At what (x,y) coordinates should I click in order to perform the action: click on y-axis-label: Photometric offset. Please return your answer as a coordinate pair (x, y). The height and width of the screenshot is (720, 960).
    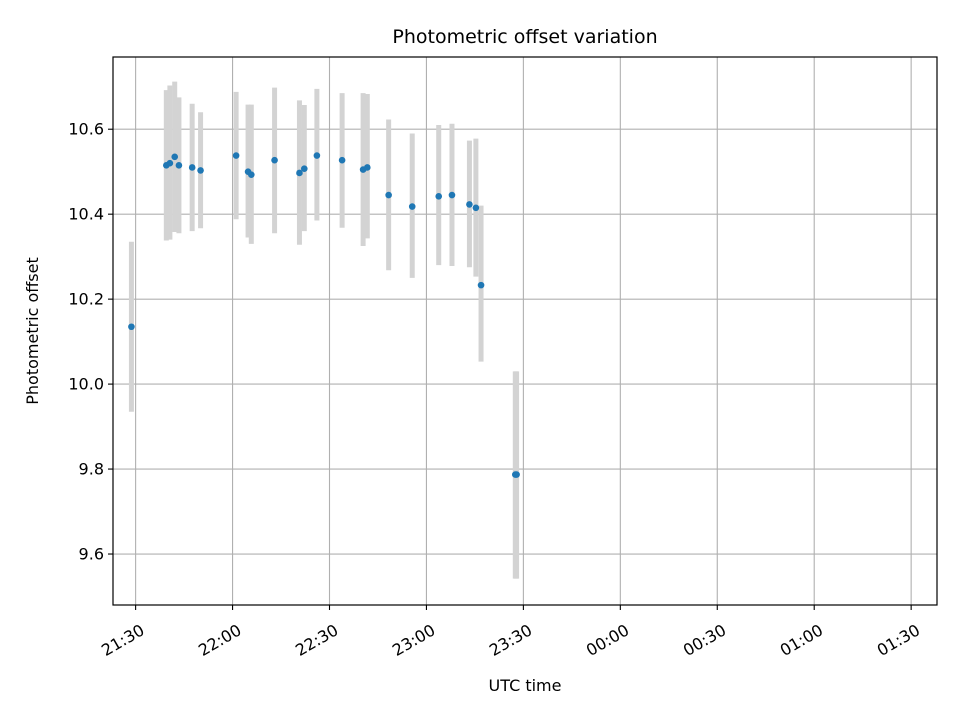
    Looking at the image, I should click on (32, 331).